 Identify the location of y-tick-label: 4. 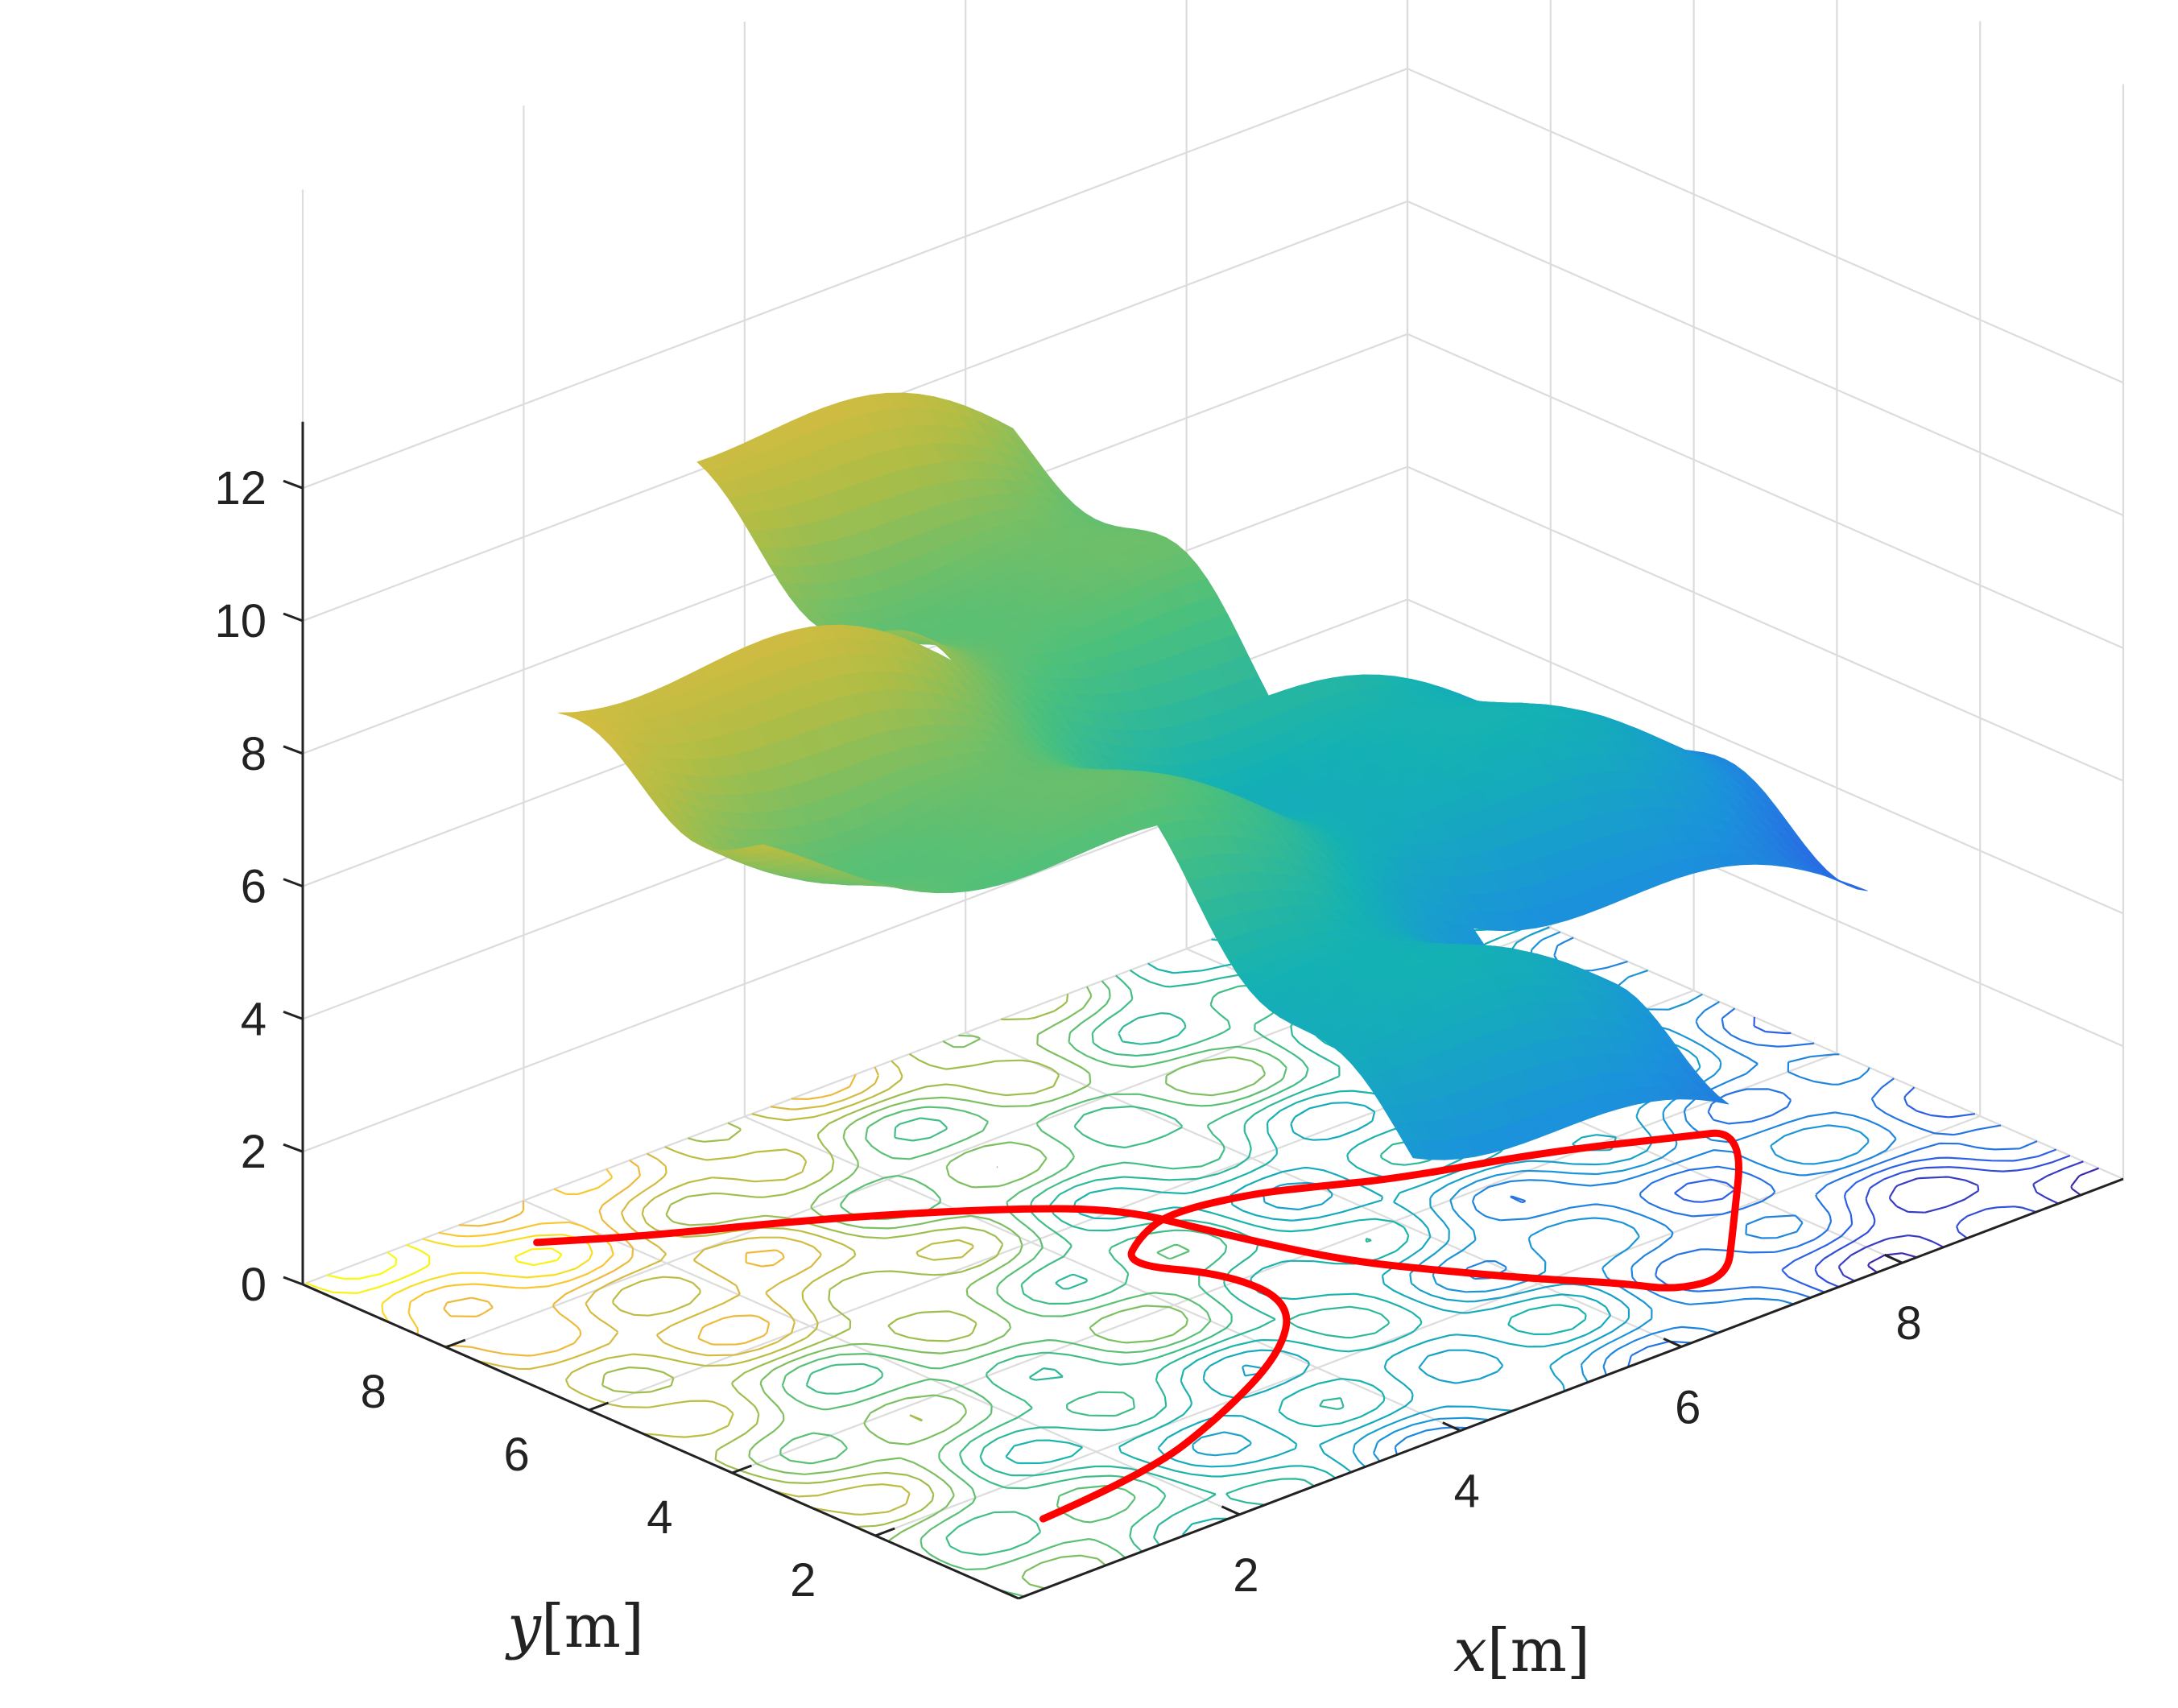
(660, 1517).